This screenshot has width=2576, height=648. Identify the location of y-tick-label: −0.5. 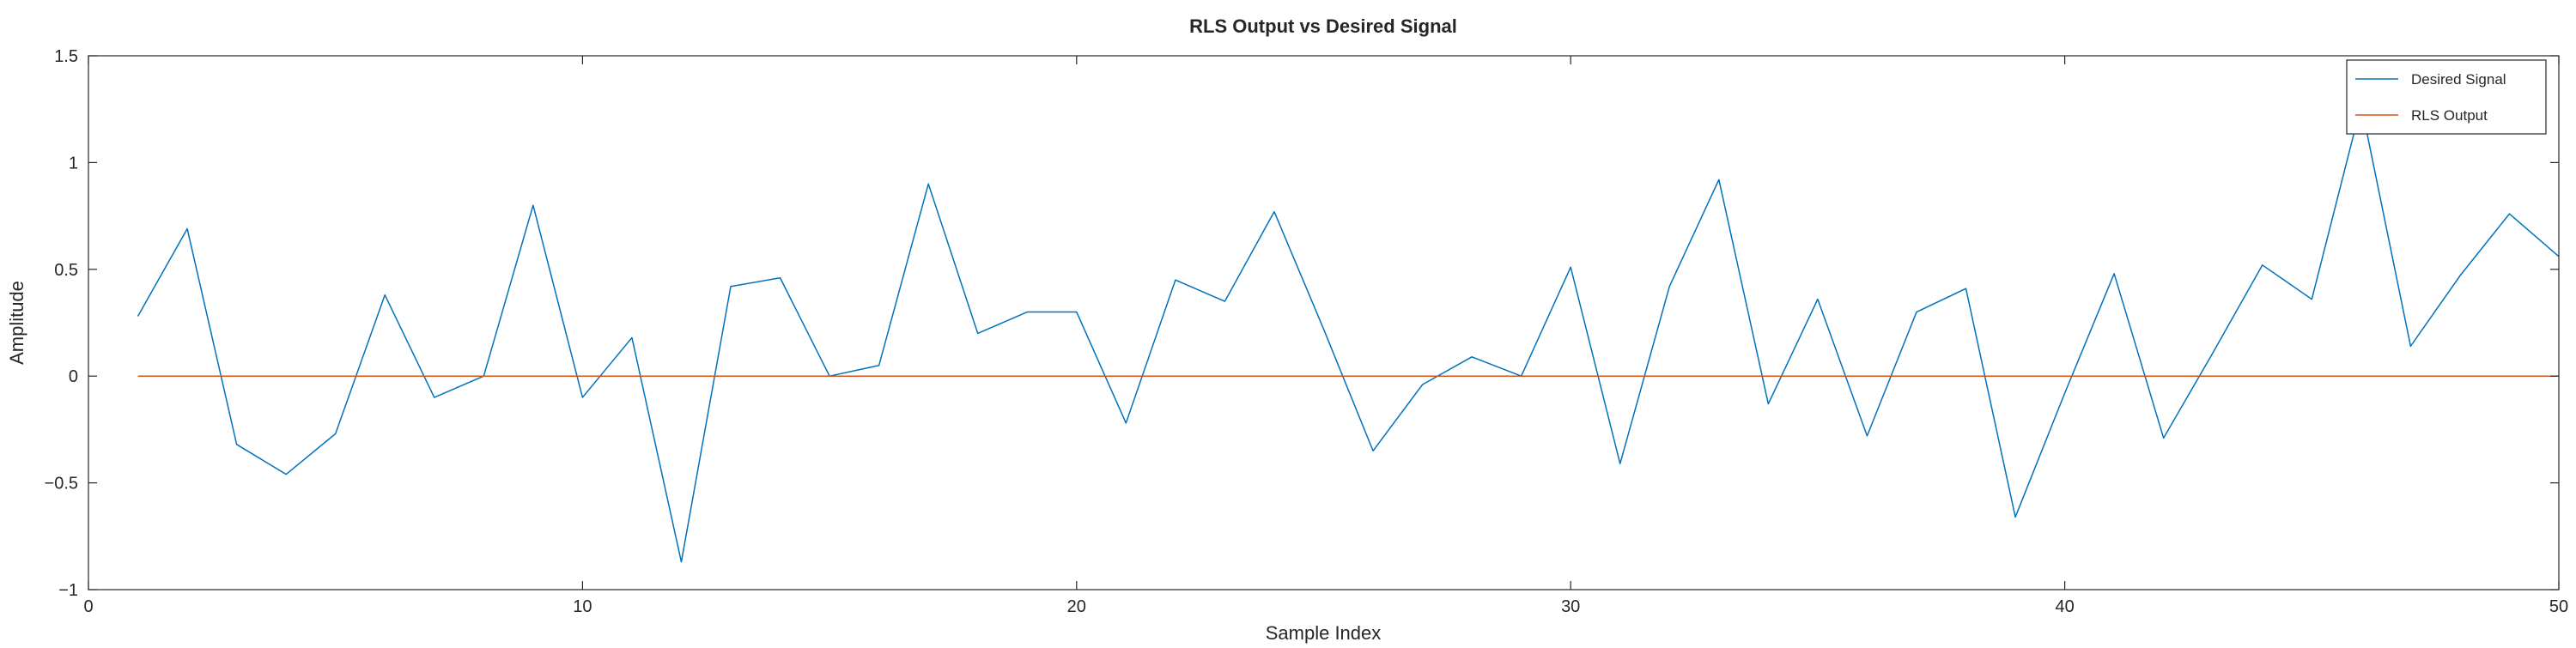
(61, 484).